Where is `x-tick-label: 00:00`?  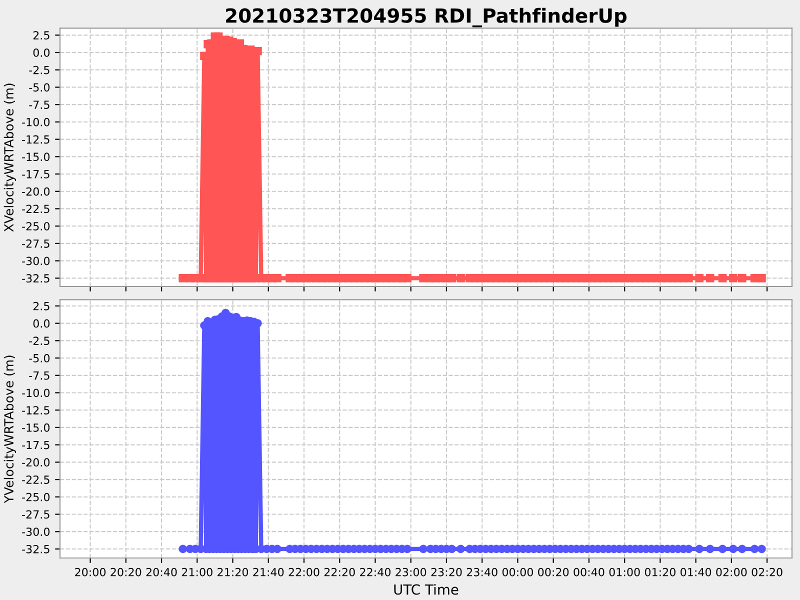
x-tick-label: 00:00 is located at coordinates (517, 572).